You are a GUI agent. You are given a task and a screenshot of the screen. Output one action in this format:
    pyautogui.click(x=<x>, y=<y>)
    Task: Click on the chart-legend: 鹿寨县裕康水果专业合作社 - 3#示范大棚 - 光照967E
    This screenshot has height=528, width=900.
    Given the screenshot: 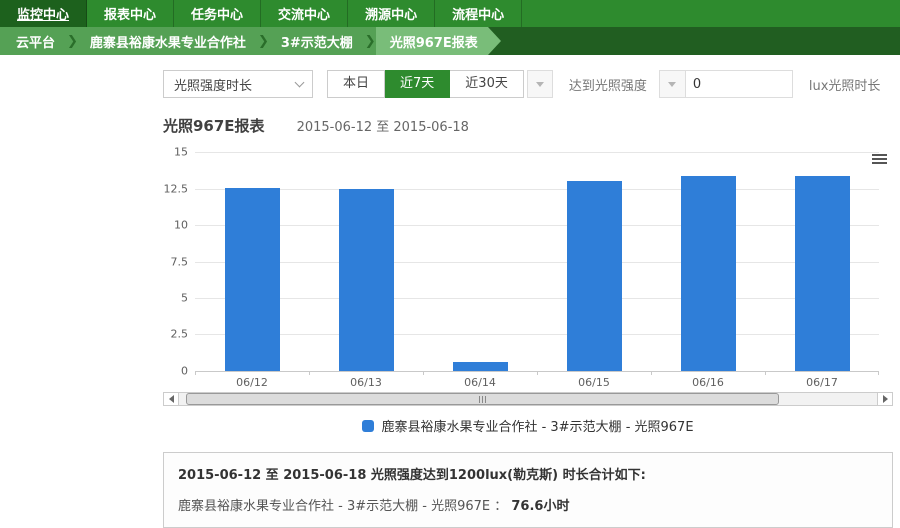 What is the action you would take?
    pyautogui.click(x=528, y=425)
    